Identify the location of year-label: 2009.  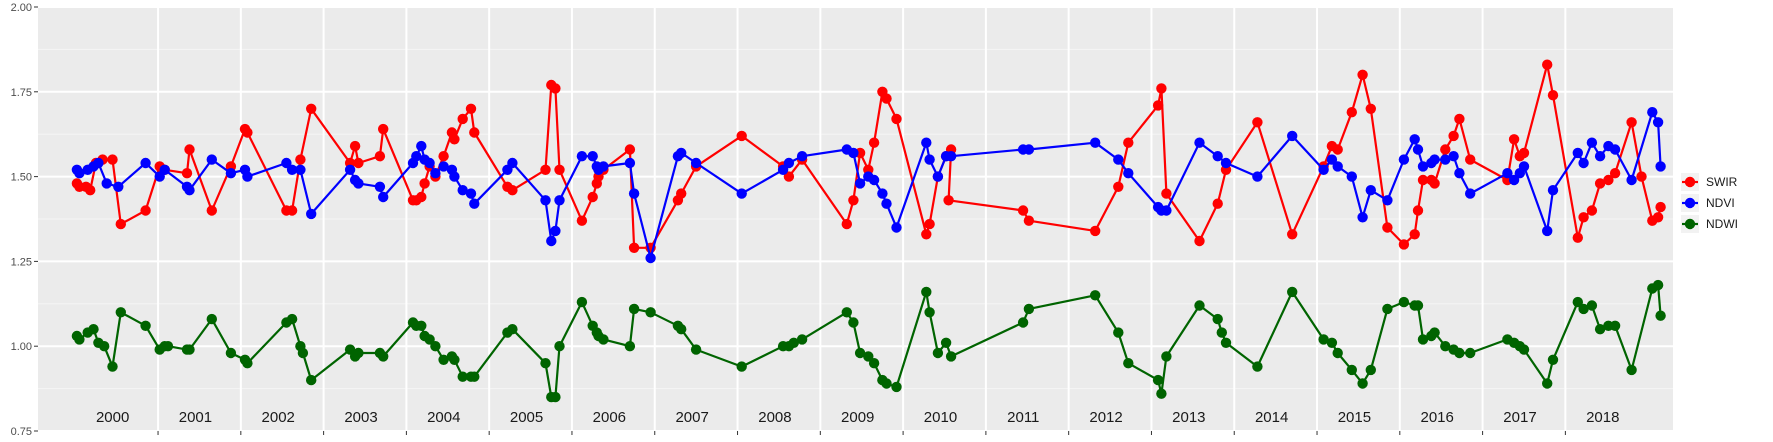
(857, 417).